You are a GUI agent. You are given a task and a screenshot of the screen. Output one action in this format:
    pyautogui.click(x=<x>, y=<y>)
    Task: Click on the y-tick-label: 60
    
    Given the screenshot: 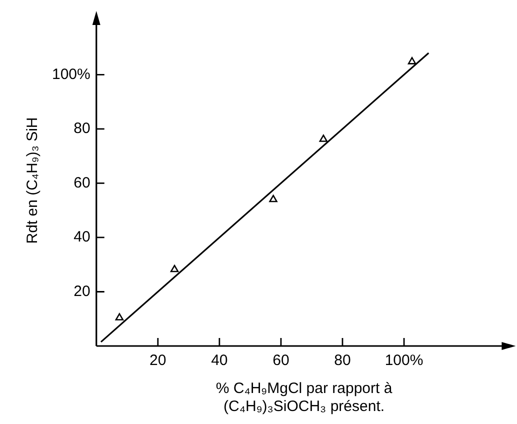 What is the action you would take?
    pyautogui.click(x=82, y=183)
    